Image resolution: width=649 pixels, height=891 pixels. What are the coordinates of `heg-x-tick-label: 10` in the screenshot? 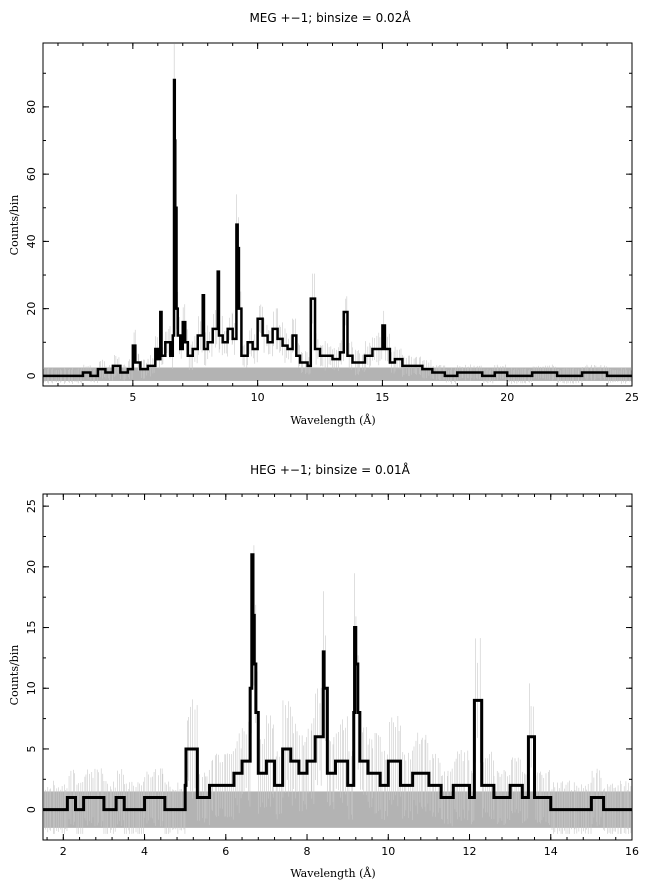 It's located at (388, 851).